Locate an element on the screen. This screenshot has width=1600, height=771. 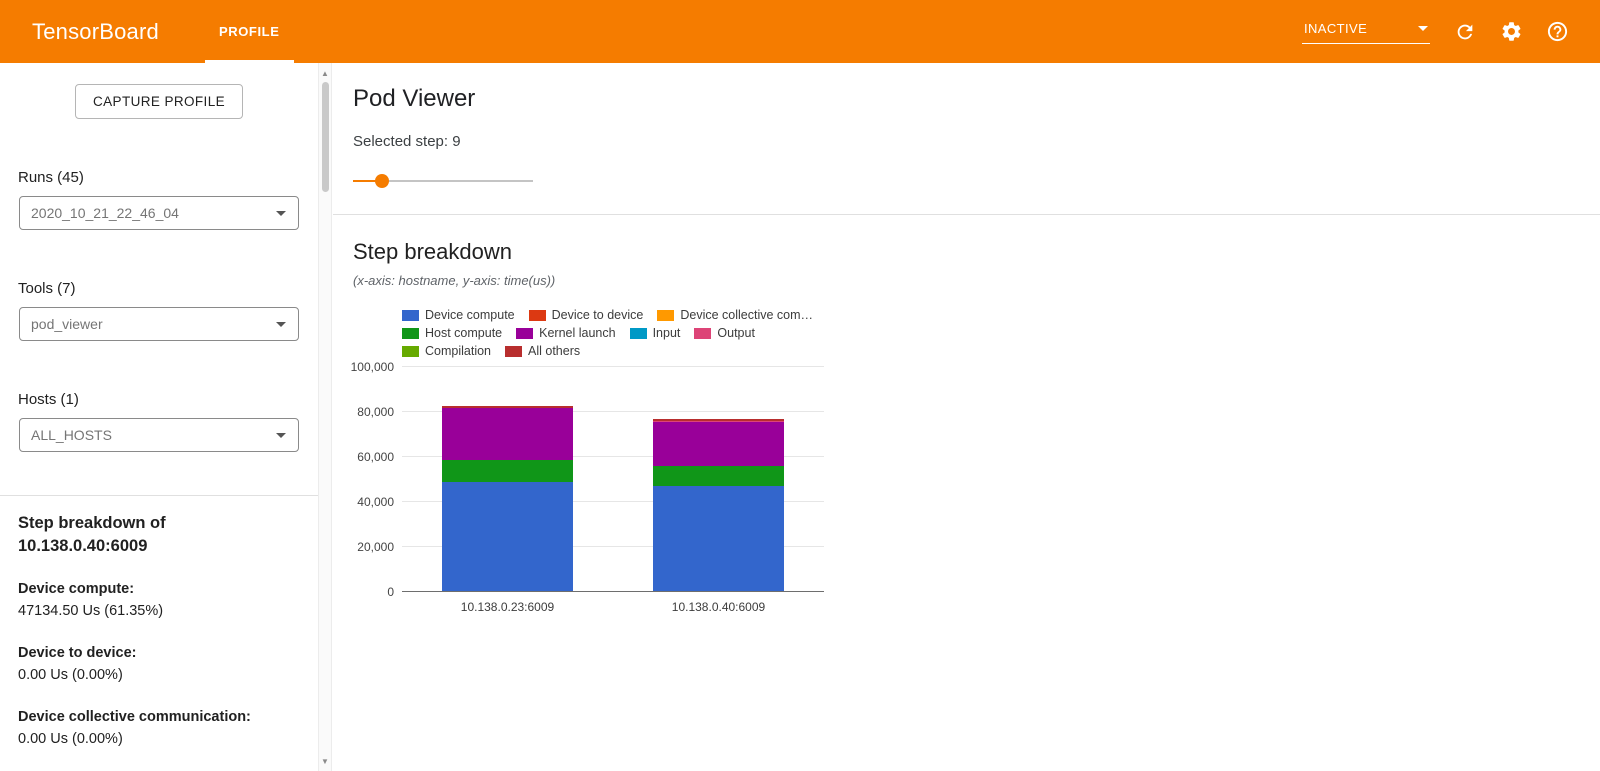
runs-select: 2020_10_21_22_46_04 is located at coordinates (159, 213).